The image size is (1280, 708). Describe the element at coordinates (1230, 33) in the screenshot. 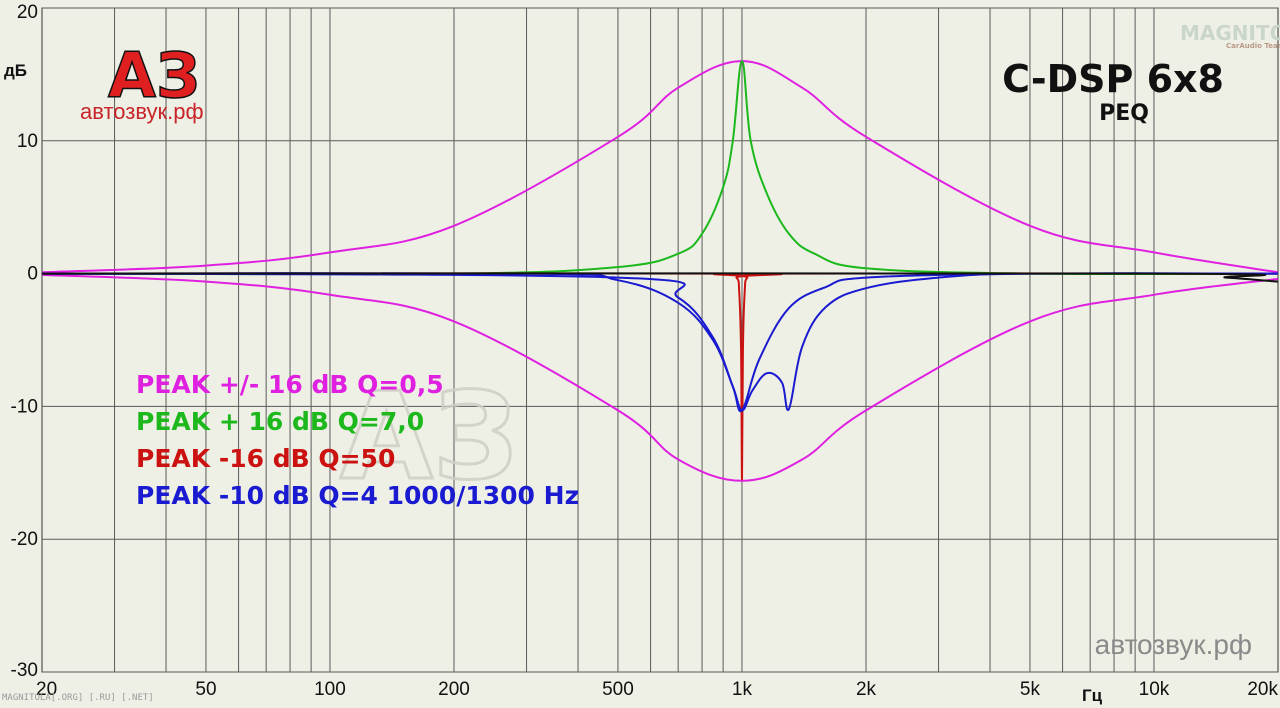

I see `brand-watermark: MAGNITOLA` at that location.